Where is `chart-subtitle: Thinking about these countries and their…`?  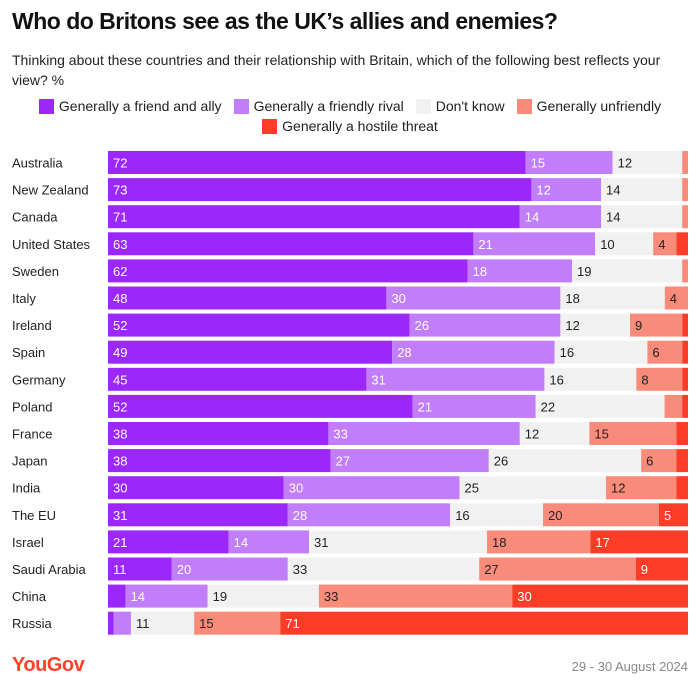 chart-subtitle: Thinking about these countries and their… is located at coordinates (336, 70).